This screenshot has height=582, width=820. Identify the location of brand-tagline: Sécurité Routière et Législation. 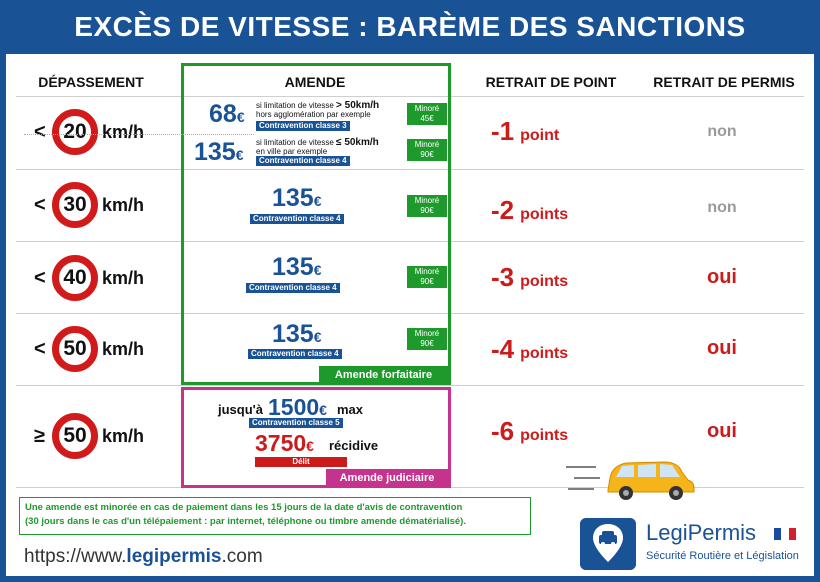
(722, 556).